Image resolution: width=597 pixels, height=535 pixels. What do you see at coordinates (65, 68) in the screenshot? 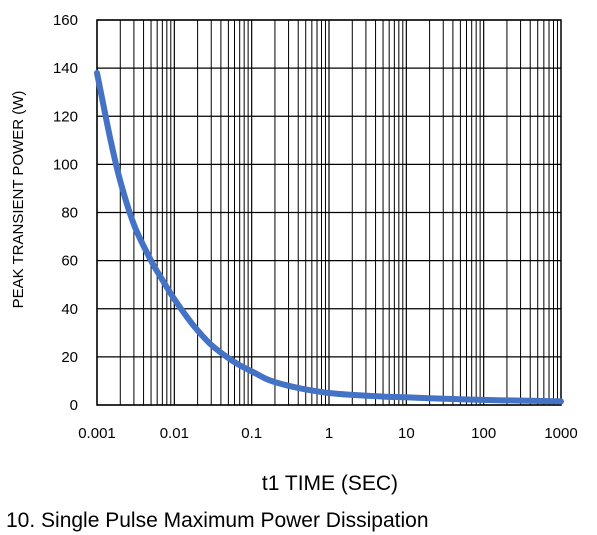
I see `y-tick-label: 140` at bounding box center [65, 68].